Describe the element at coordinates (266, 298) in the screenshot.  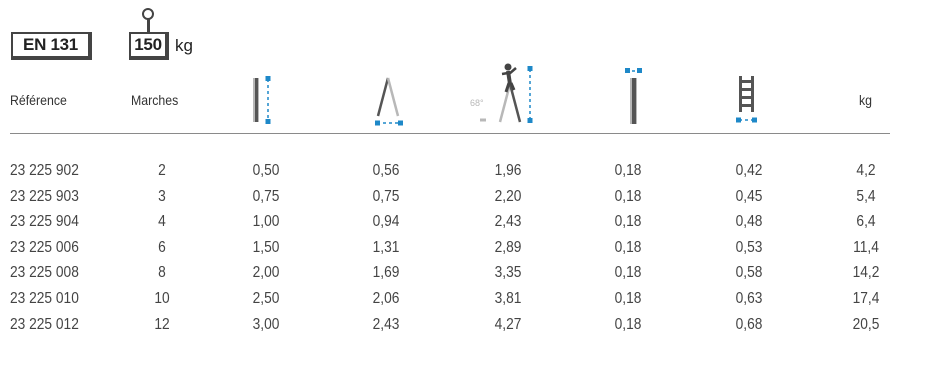
I see `height-cell: 2,50` at that location.